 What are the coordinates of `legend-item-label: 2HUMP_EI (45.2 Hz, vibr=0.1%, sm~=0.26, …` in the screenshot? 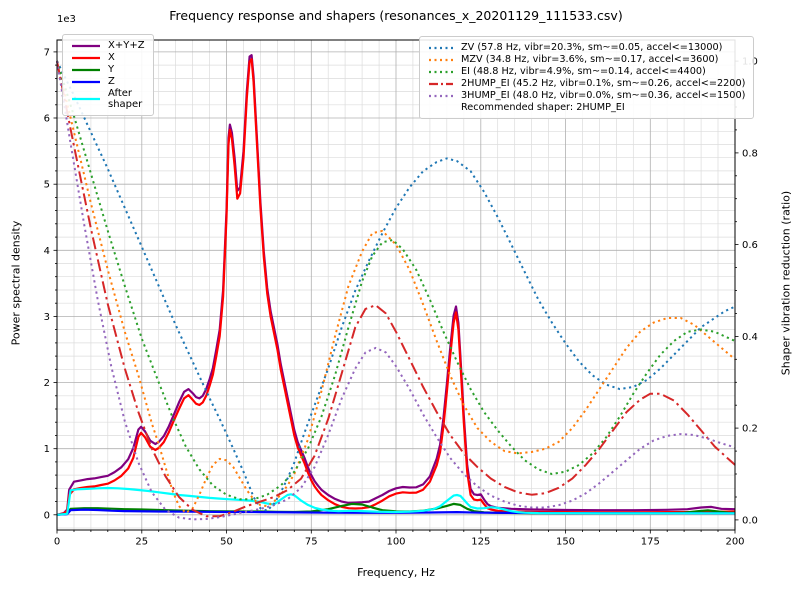 It's located at (603, 83).